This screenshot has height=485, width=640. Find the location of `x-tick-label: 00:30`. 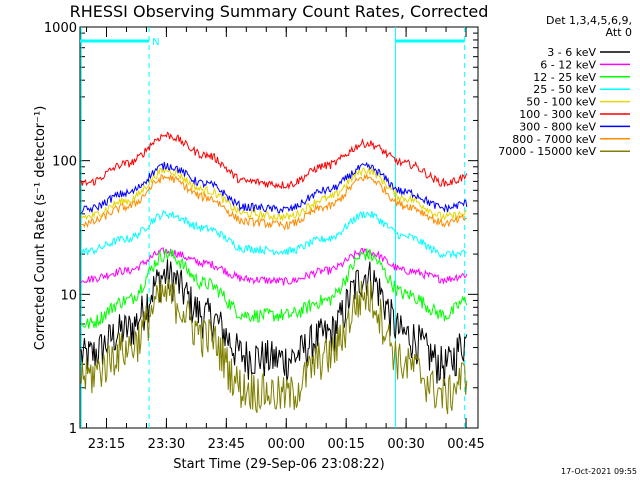

x-tick-label: 00:30 is located at coordinates (405, 444).